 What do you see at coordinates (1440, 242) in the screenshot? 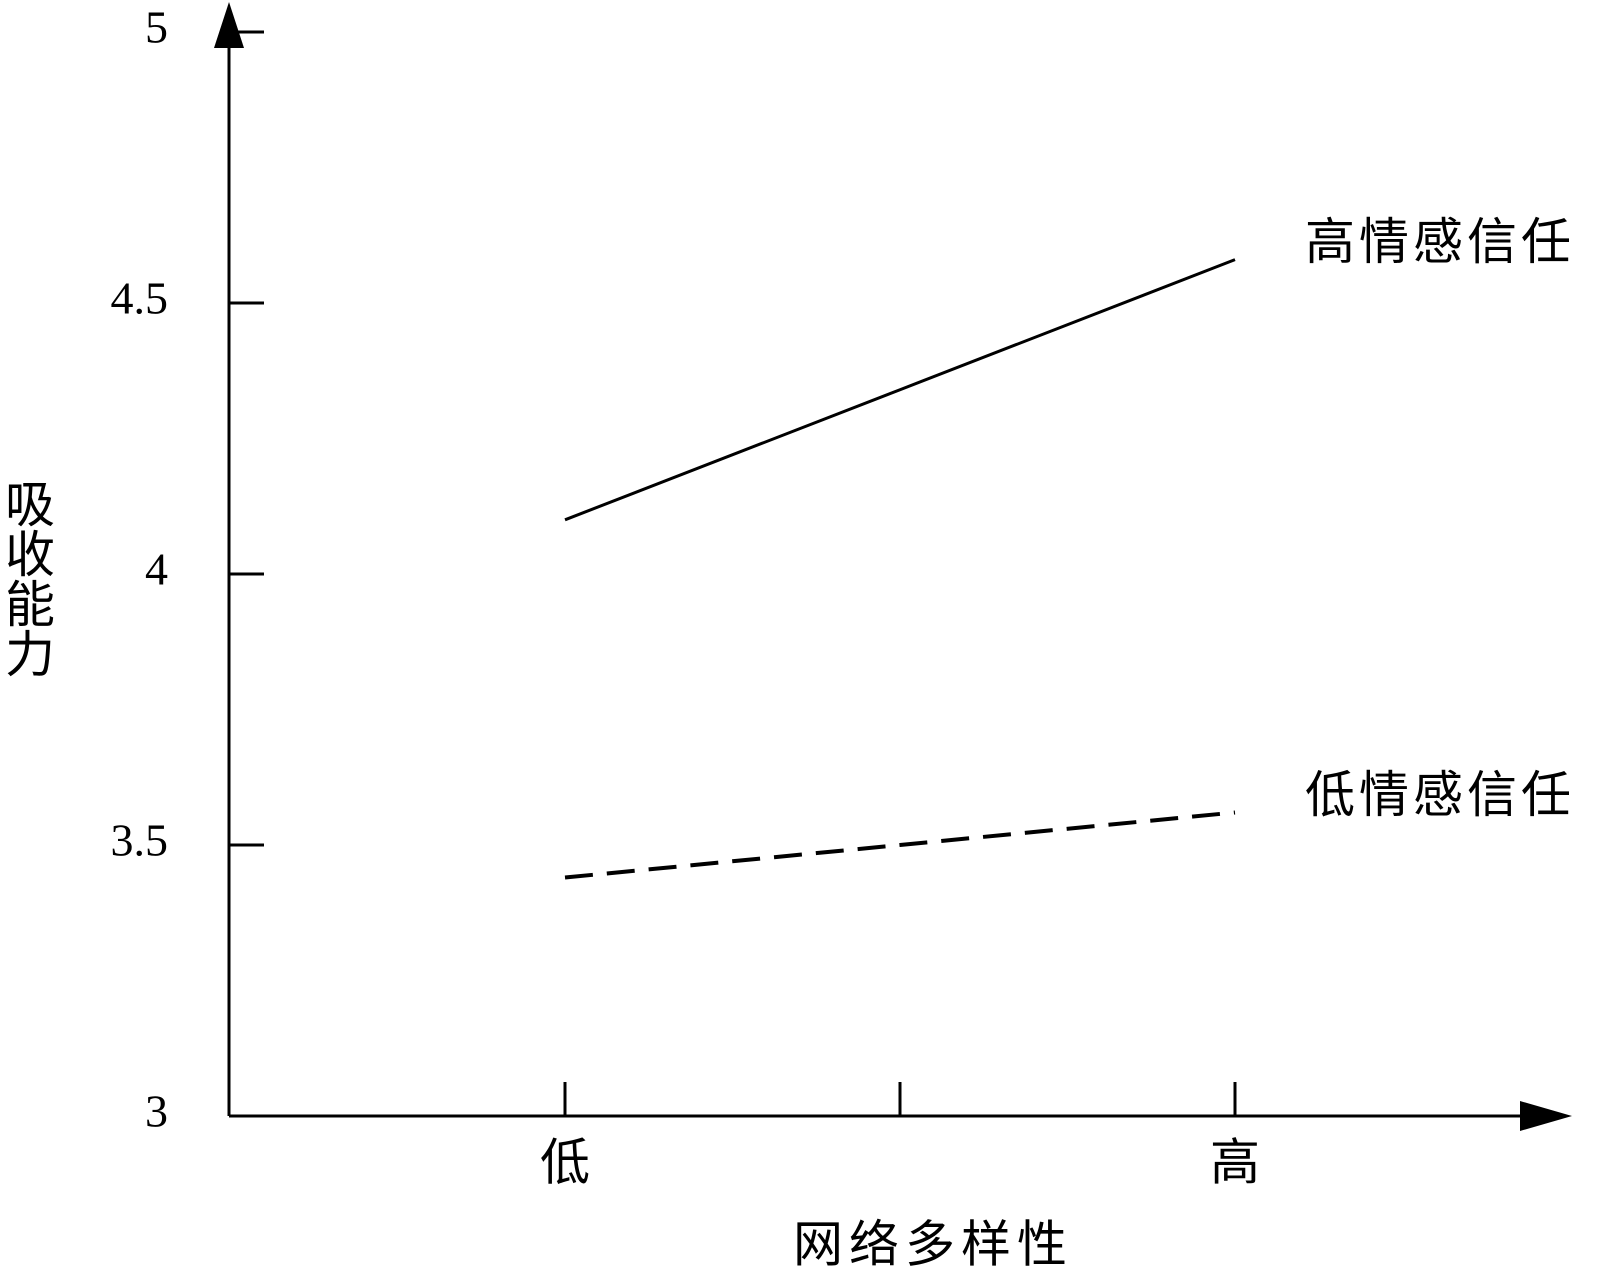
I see `series-label: 高情感信任` at bounding box center [1440, 242].